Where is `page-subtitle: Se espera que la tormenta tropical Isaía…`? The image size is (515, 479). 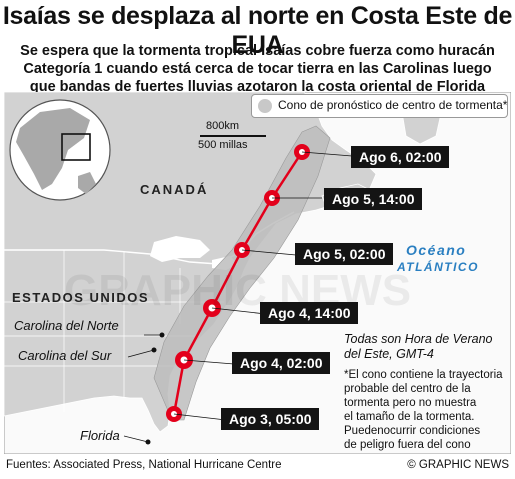
page-subtitle: Se espera que la tormenta tropical Isaía… is located at coordinates (257, 69).